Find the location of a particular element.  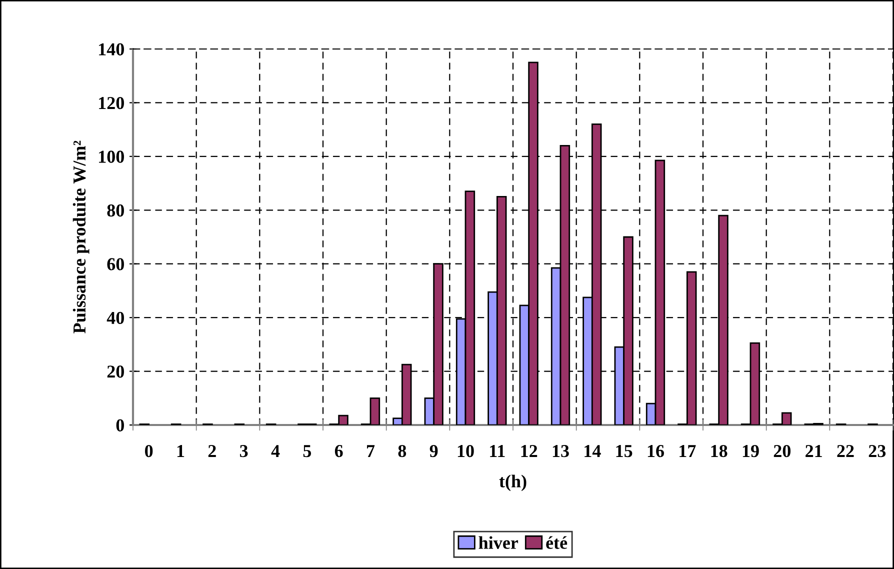

legend-label: hiver is located at coordinates (498, 542).